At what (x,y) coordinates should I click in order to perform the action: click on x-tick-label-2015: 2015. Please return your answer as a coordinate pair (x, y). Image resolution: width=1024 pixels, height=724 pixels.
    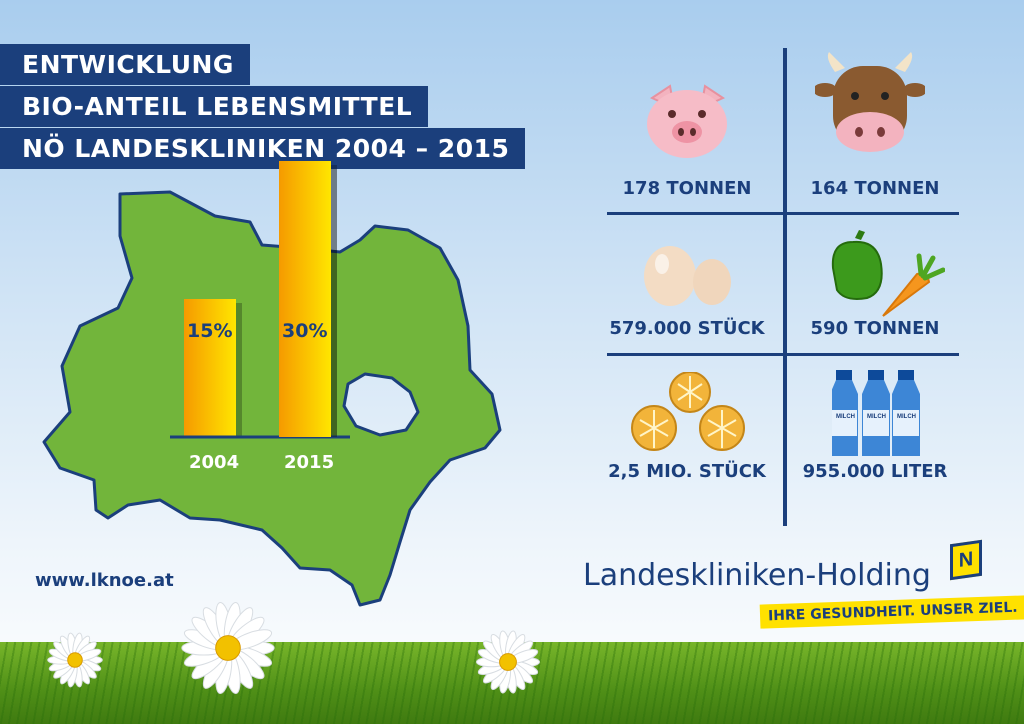
    Looking at the image, I should click on (309, 462).